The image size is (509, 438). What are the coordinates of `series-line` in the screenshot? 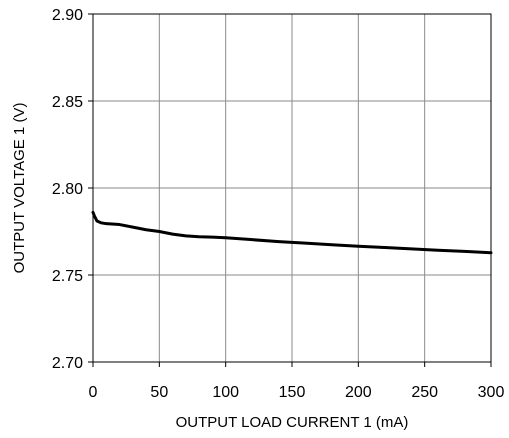 It's located at (292, 232).